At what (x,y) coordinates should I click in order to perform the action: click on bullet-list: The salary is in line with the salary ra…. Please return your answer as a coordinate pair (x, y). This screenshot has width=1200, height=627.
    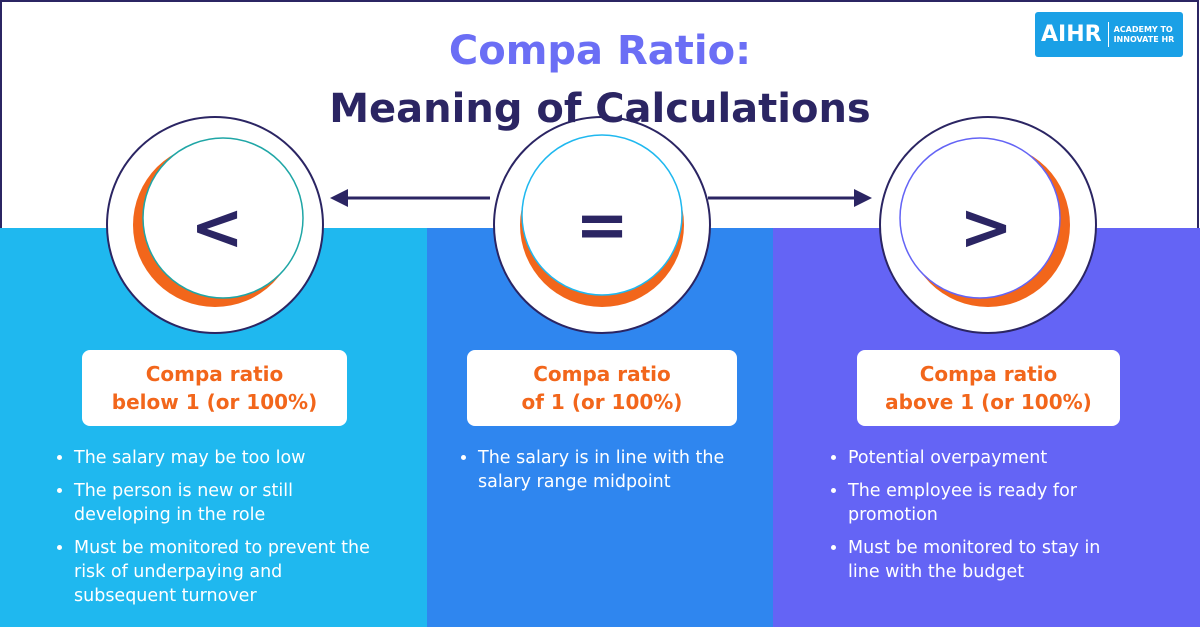
    Looking at the image, I should click on (602, 474).